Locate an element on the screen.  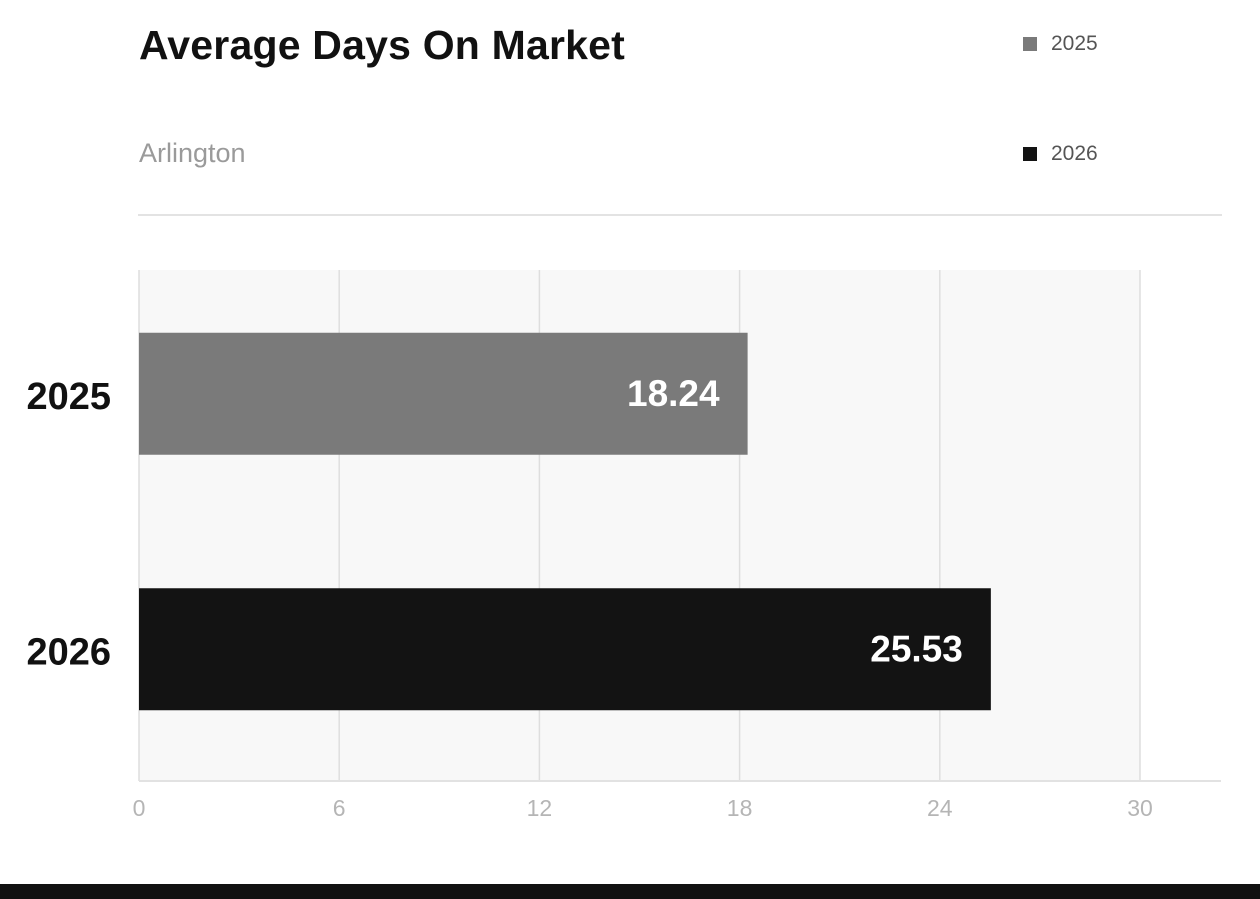
y-category-label: 2026 is located at coordinates (68, 652).